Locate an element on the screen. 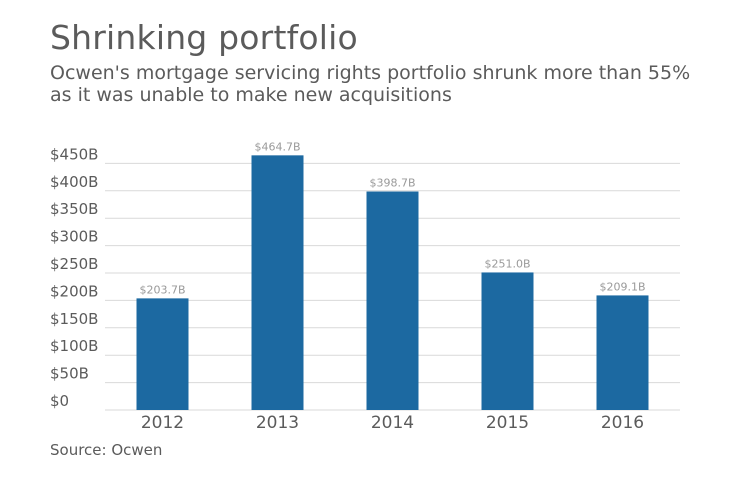 The image size is (740, 482). bar-2016 is located at coordinates (622, 352).